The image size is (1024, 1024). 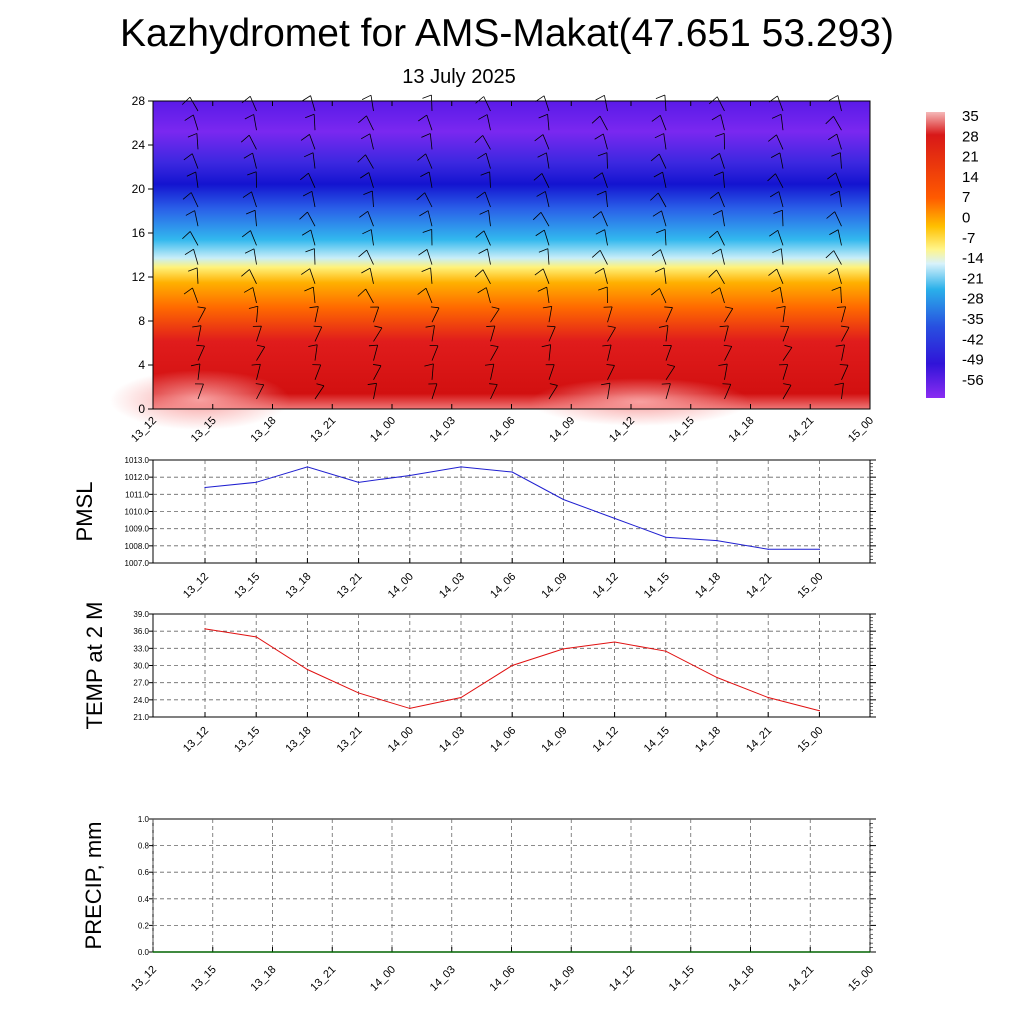 I want to click on colorbar-label: -7, so click(x=968, y=238).